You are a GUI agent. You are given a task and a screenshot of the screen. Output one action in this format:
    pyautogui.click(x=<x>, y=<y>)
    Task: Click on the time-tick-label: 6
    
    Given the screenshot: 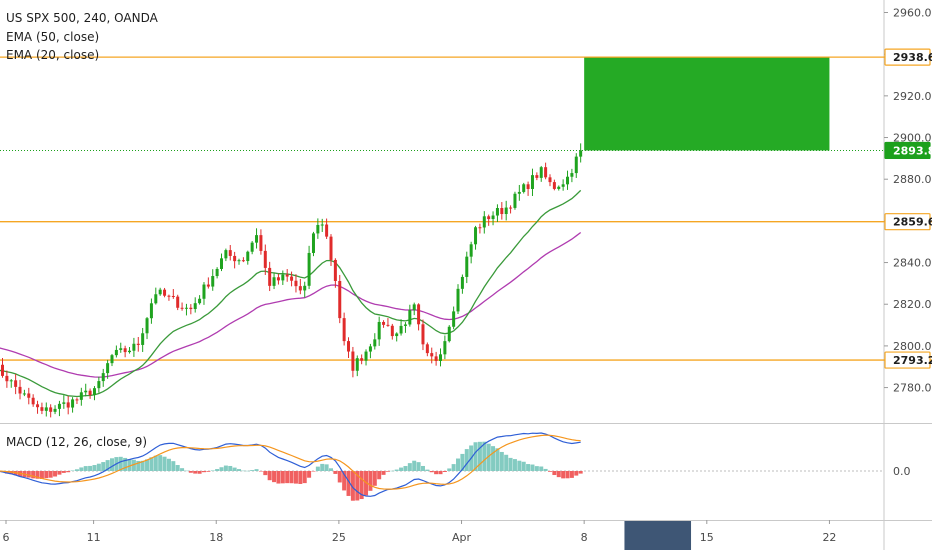 What is the action you would take?
    pyautogui.click(x=6, y=537)
    